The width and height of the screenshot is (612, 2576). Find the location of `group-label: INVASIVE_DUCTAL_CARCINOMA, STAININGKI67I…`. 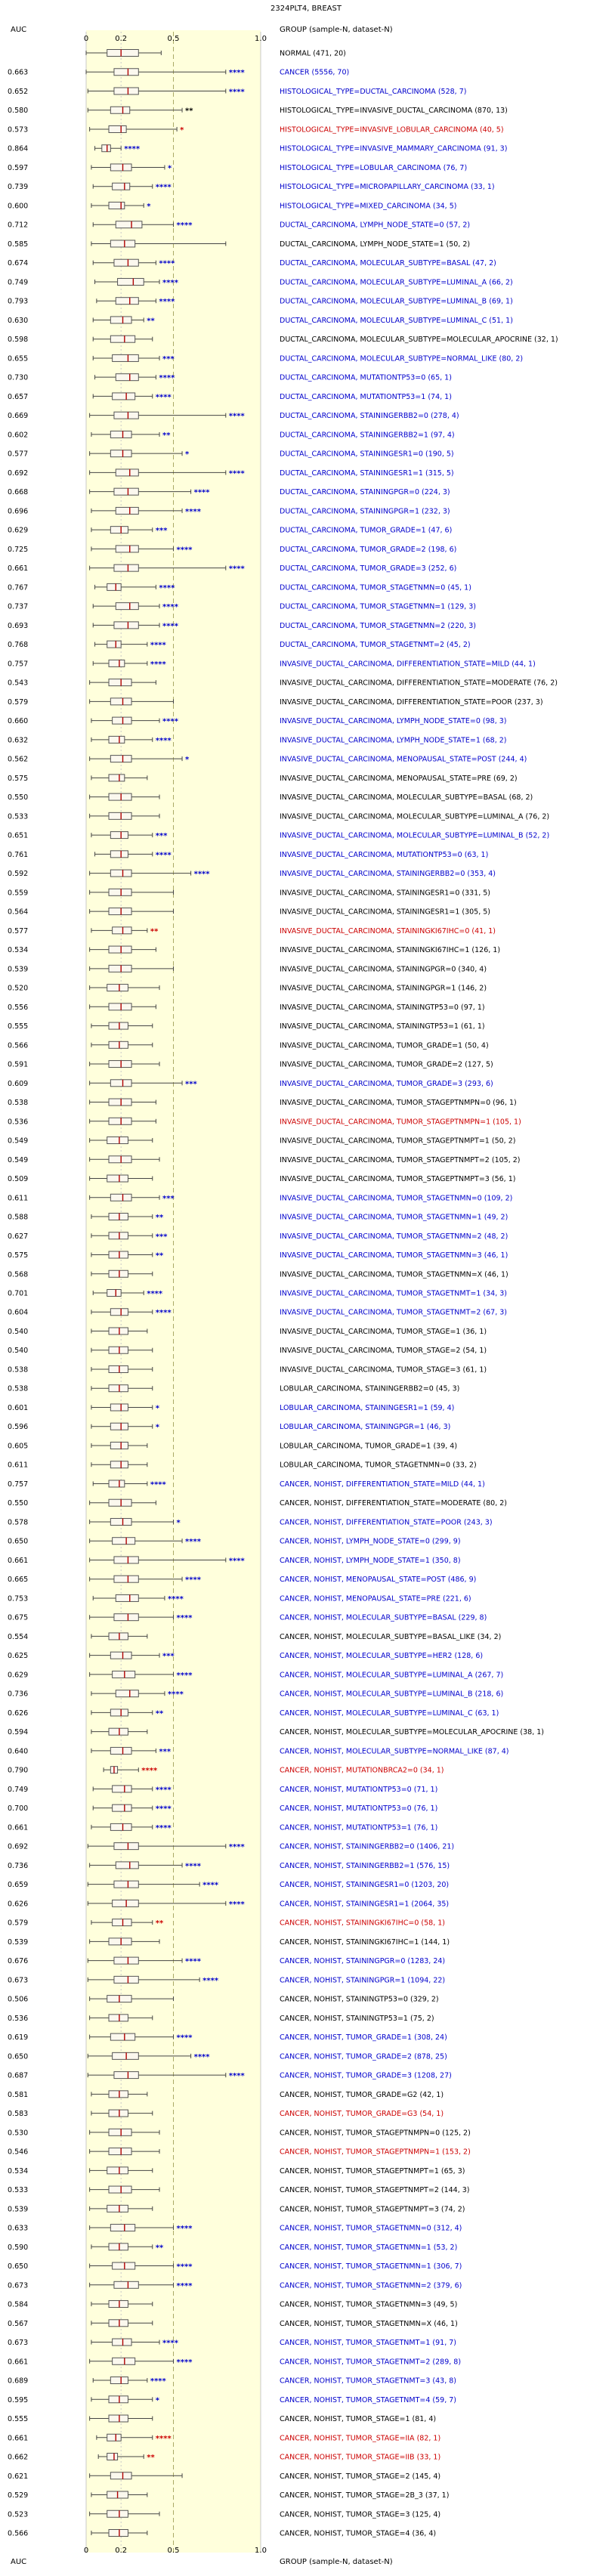

group-label: INVASIVE_DUCTAL_CARCINOMA, STAININGKI67I… is located at coordinates (388, 931).